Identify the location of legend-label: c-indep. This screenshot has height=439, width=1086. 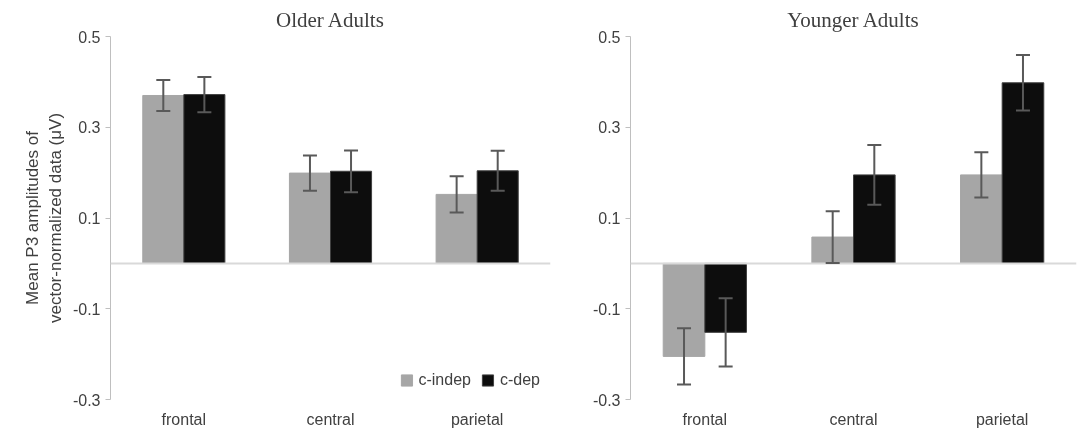
(444, 380).